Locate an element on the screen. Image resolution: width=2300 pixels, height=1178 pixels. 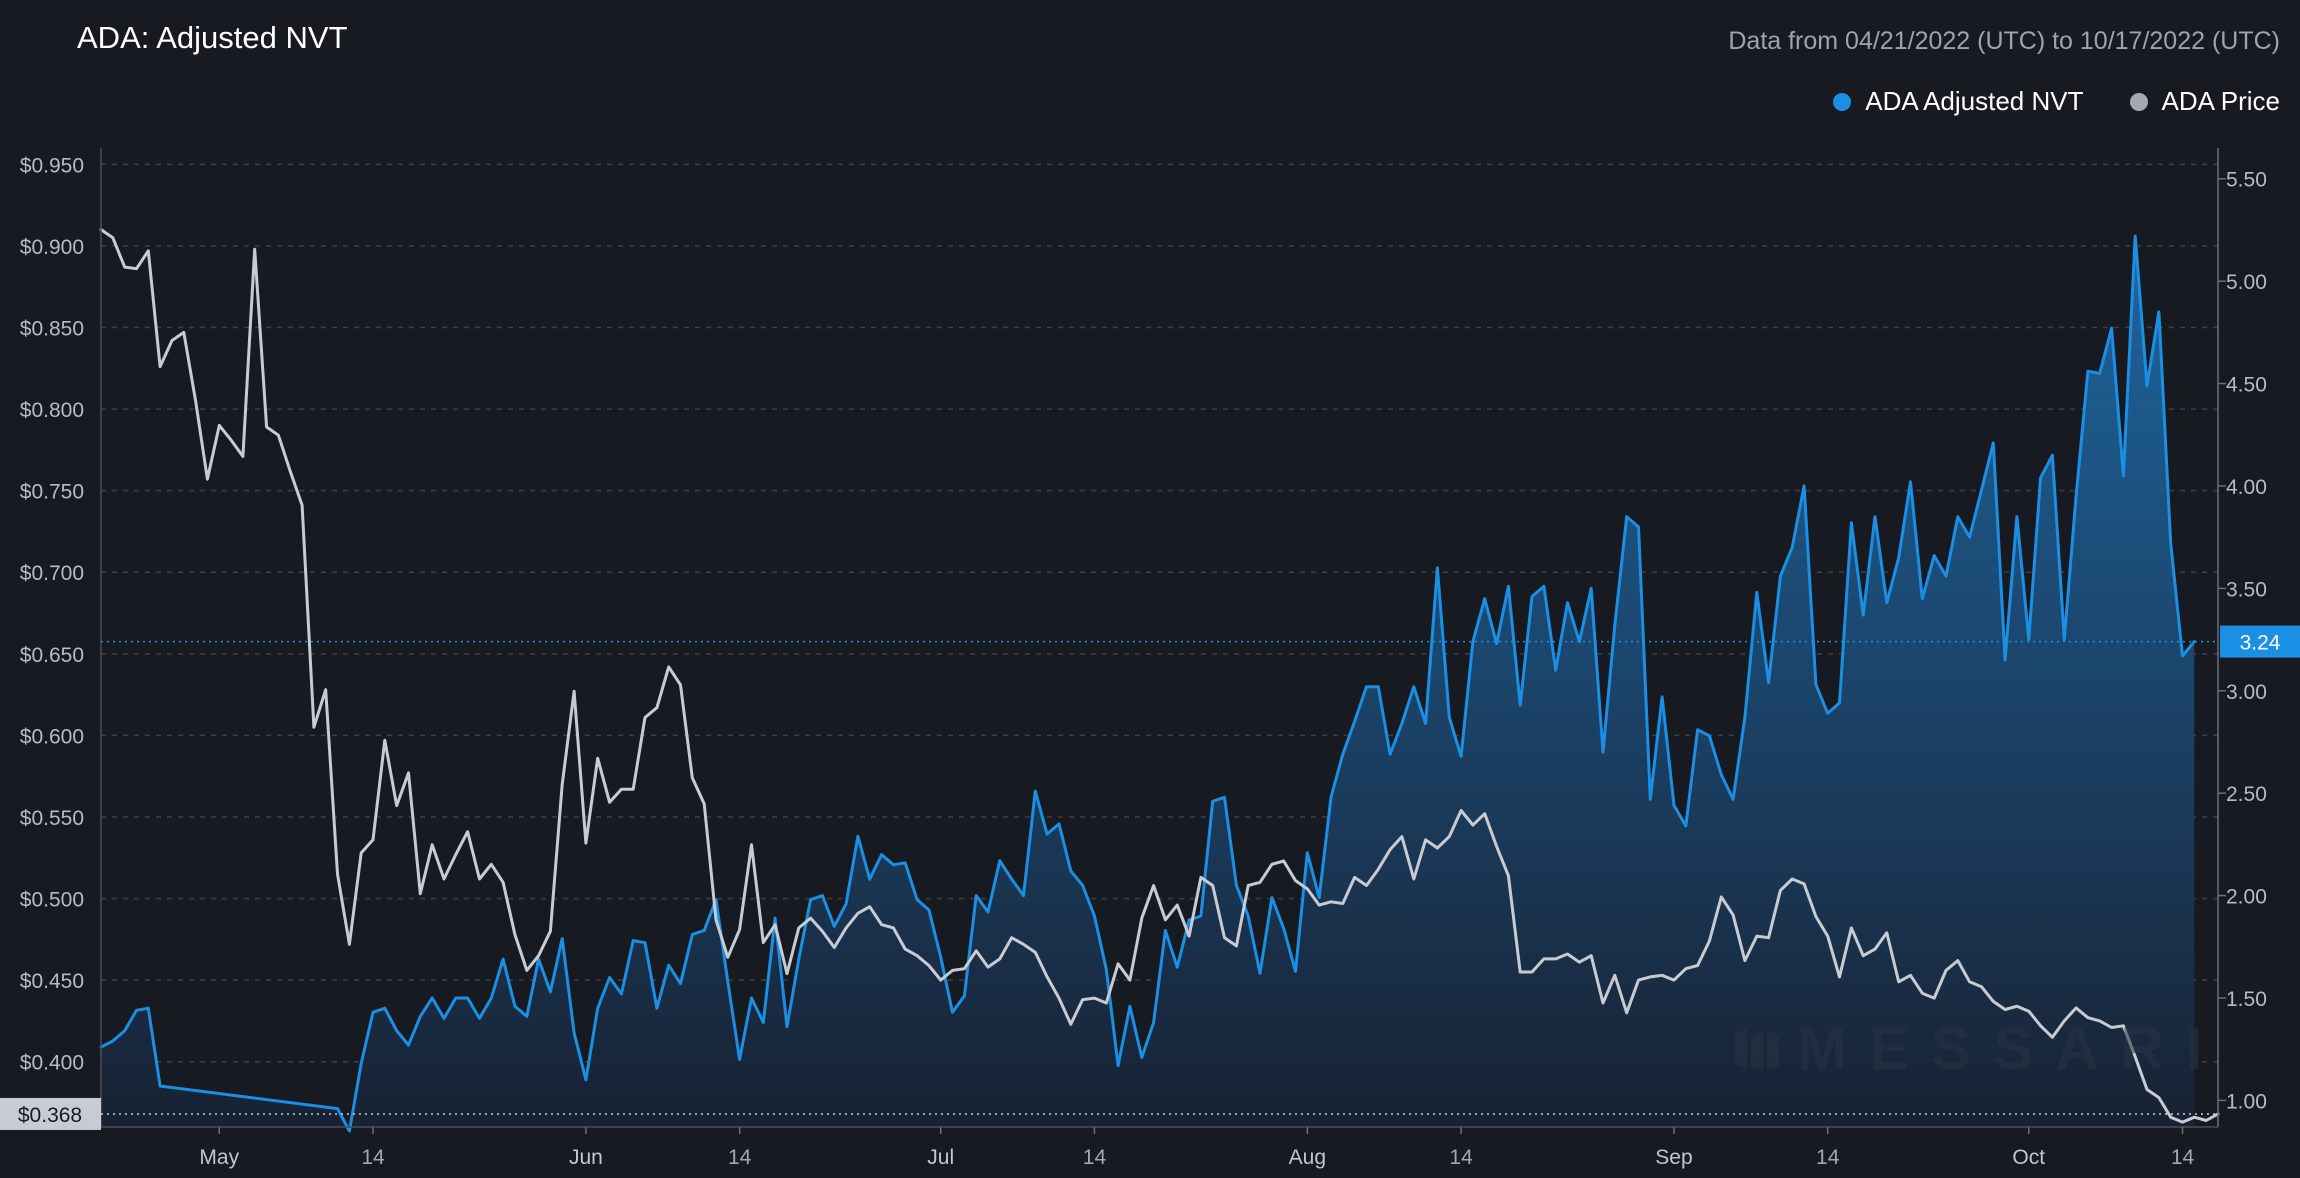
y-right-tick-label: 4.50 is located at coordinates (2246, 385).